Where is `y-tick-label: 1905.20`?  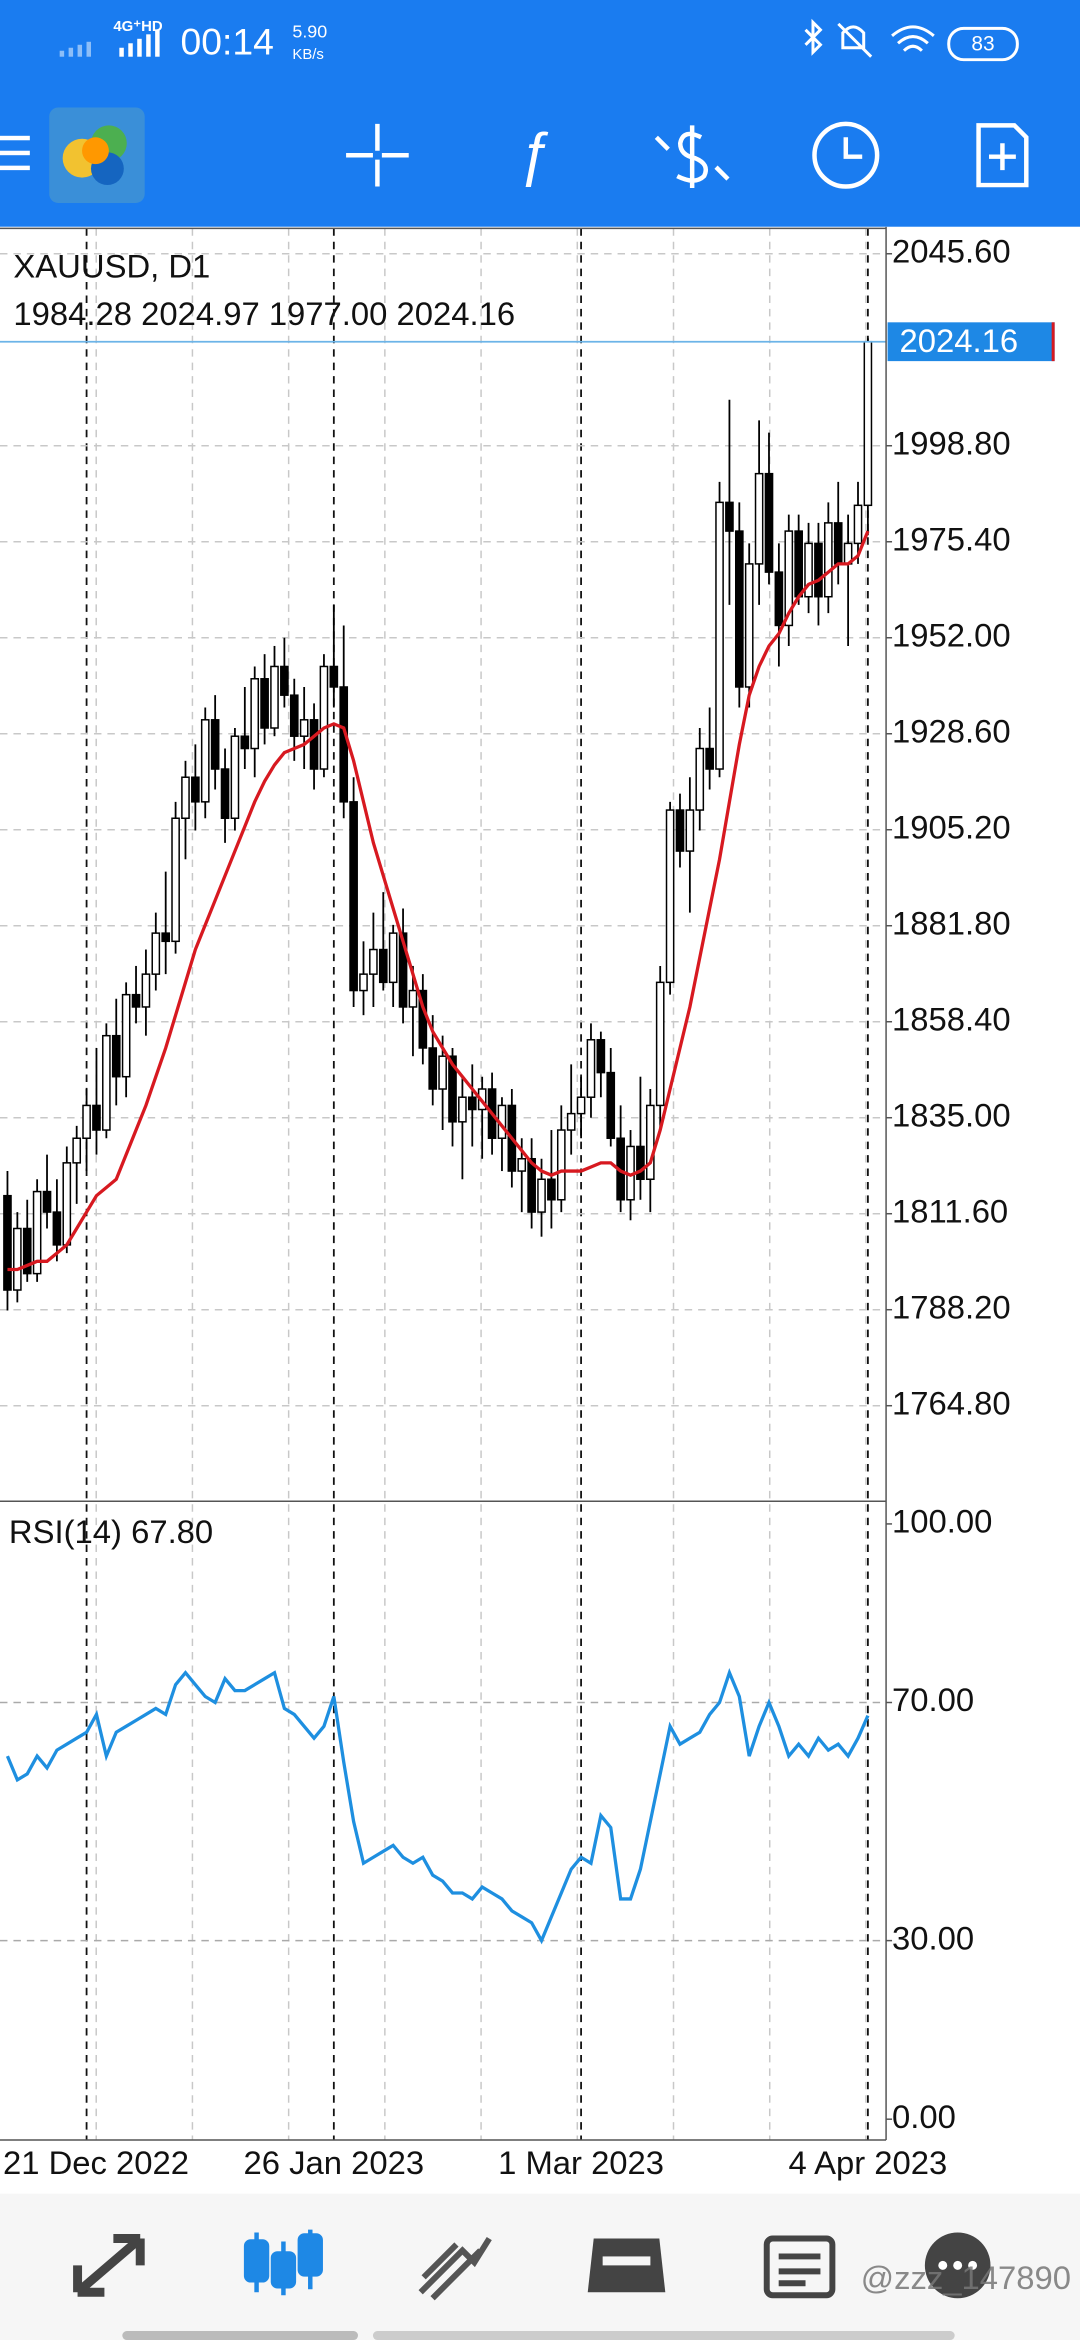
y-tick-label: 1905.20 is located at coordinates (951, 826).